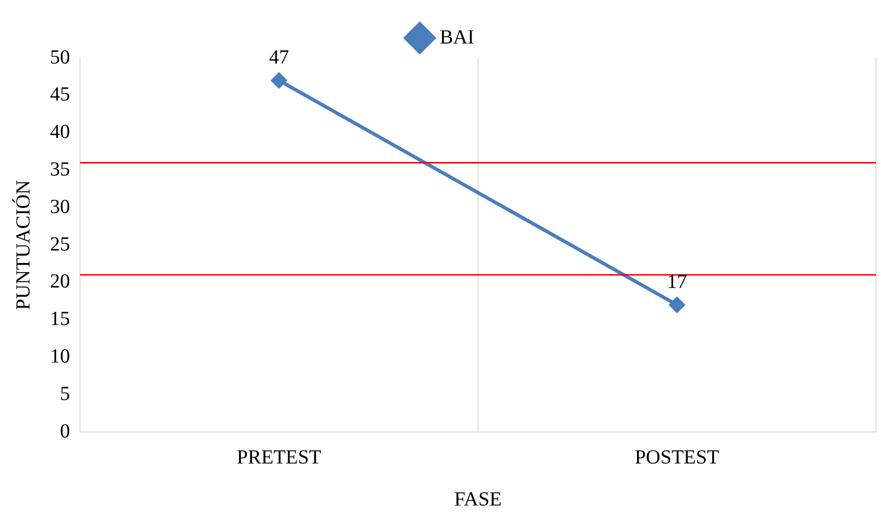  What do you see at coordinates (60, 281) in the screenshot?
I see `y-tick-label: 20` at bounding box center [60, 281].